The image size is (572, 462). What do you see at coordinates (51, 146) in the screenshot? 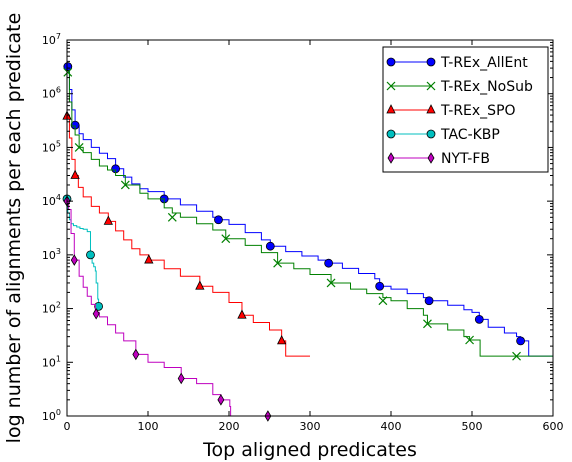
I see `y-tick-label: 10⁵` at bounding box center [51, 146].